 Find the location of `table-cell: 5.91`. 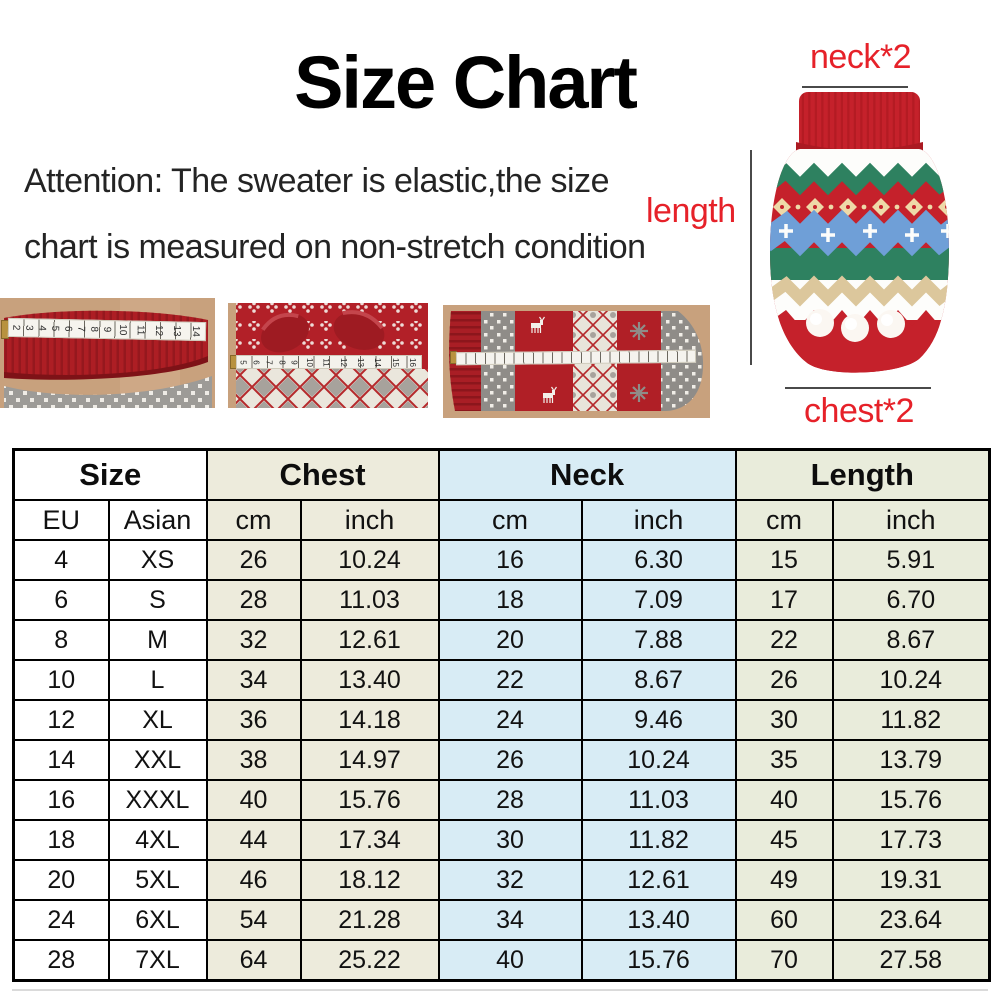

table-cell: 5.91 is located at coordinates (911, 560).